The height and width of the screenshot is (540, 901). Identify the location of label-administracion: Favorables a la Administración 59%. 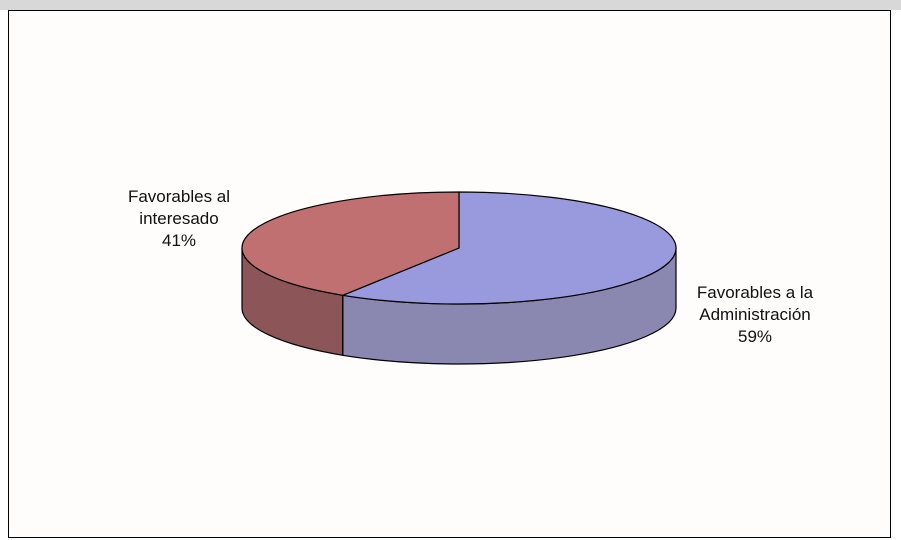
(755, 315).